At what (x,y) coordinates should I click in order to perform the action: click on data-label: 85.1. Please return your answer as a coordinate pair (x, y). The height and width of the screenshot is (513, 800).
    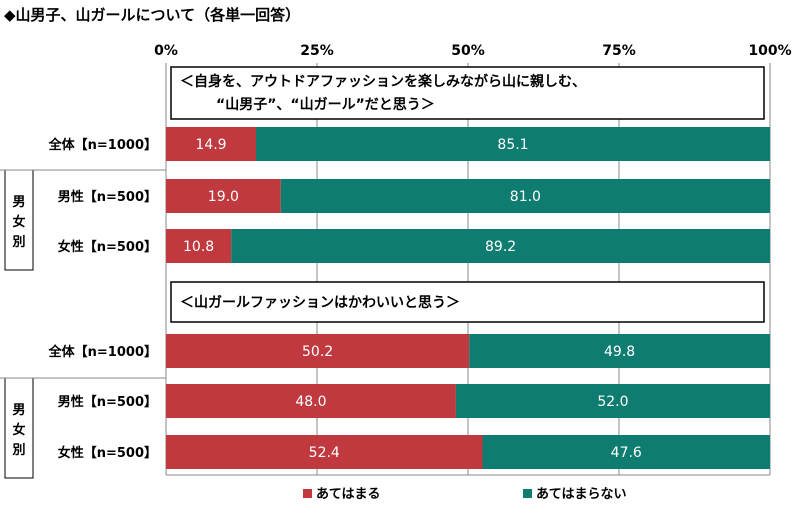
    Looking at the image, I should click on (512, 145).